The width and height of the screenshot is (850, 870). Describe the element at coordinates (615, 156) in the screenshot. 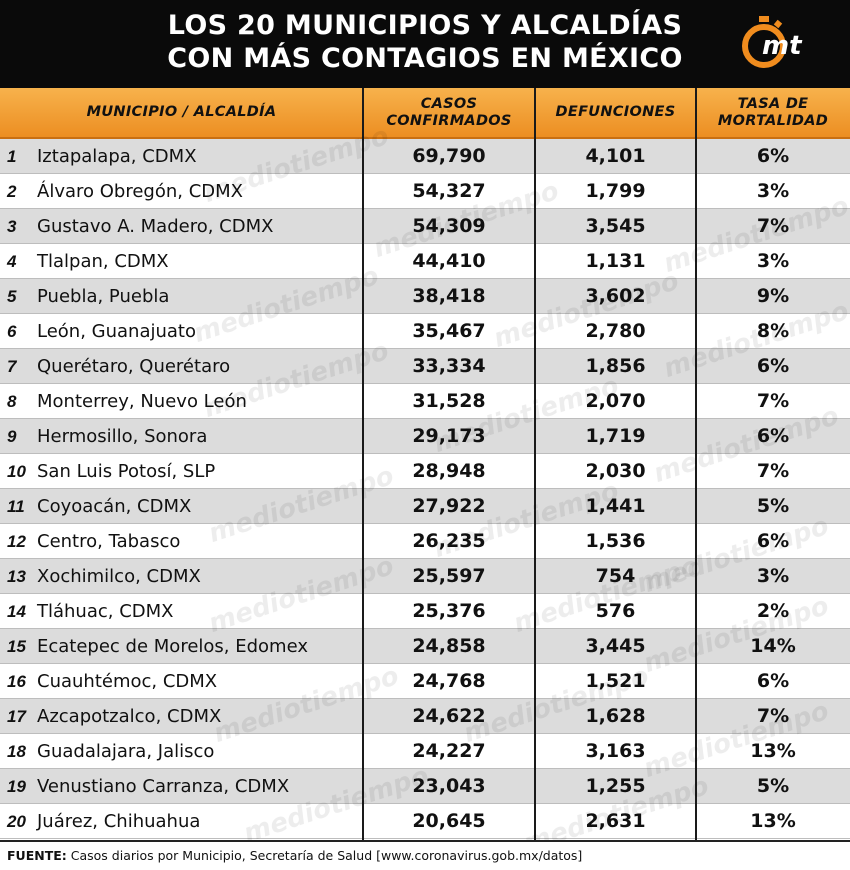

I see `defunciones-cell: 4,101` at that location.